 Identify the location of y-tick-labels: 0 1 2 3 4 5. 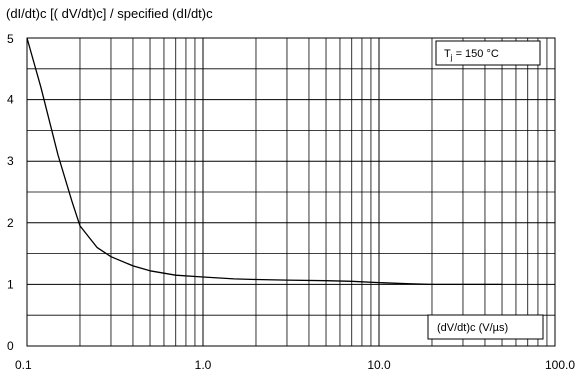
(10, 192).